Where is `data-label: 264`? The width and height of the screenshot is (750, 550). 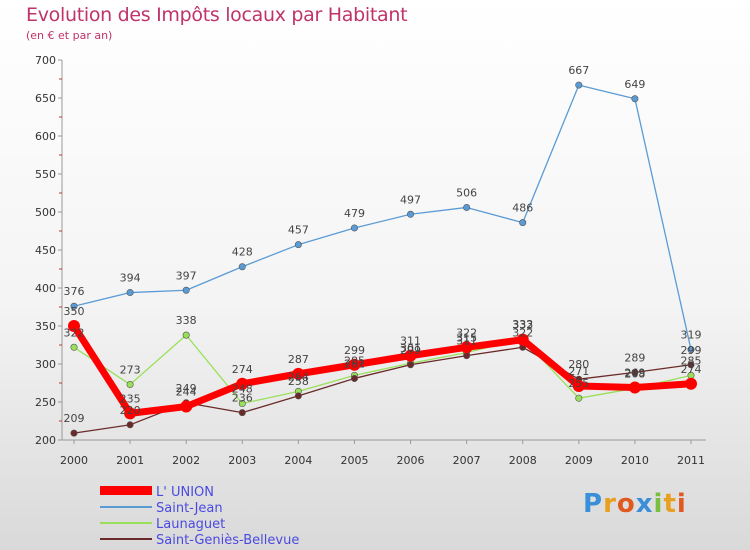 data-label: 264 is located at coordinates (298, 376).